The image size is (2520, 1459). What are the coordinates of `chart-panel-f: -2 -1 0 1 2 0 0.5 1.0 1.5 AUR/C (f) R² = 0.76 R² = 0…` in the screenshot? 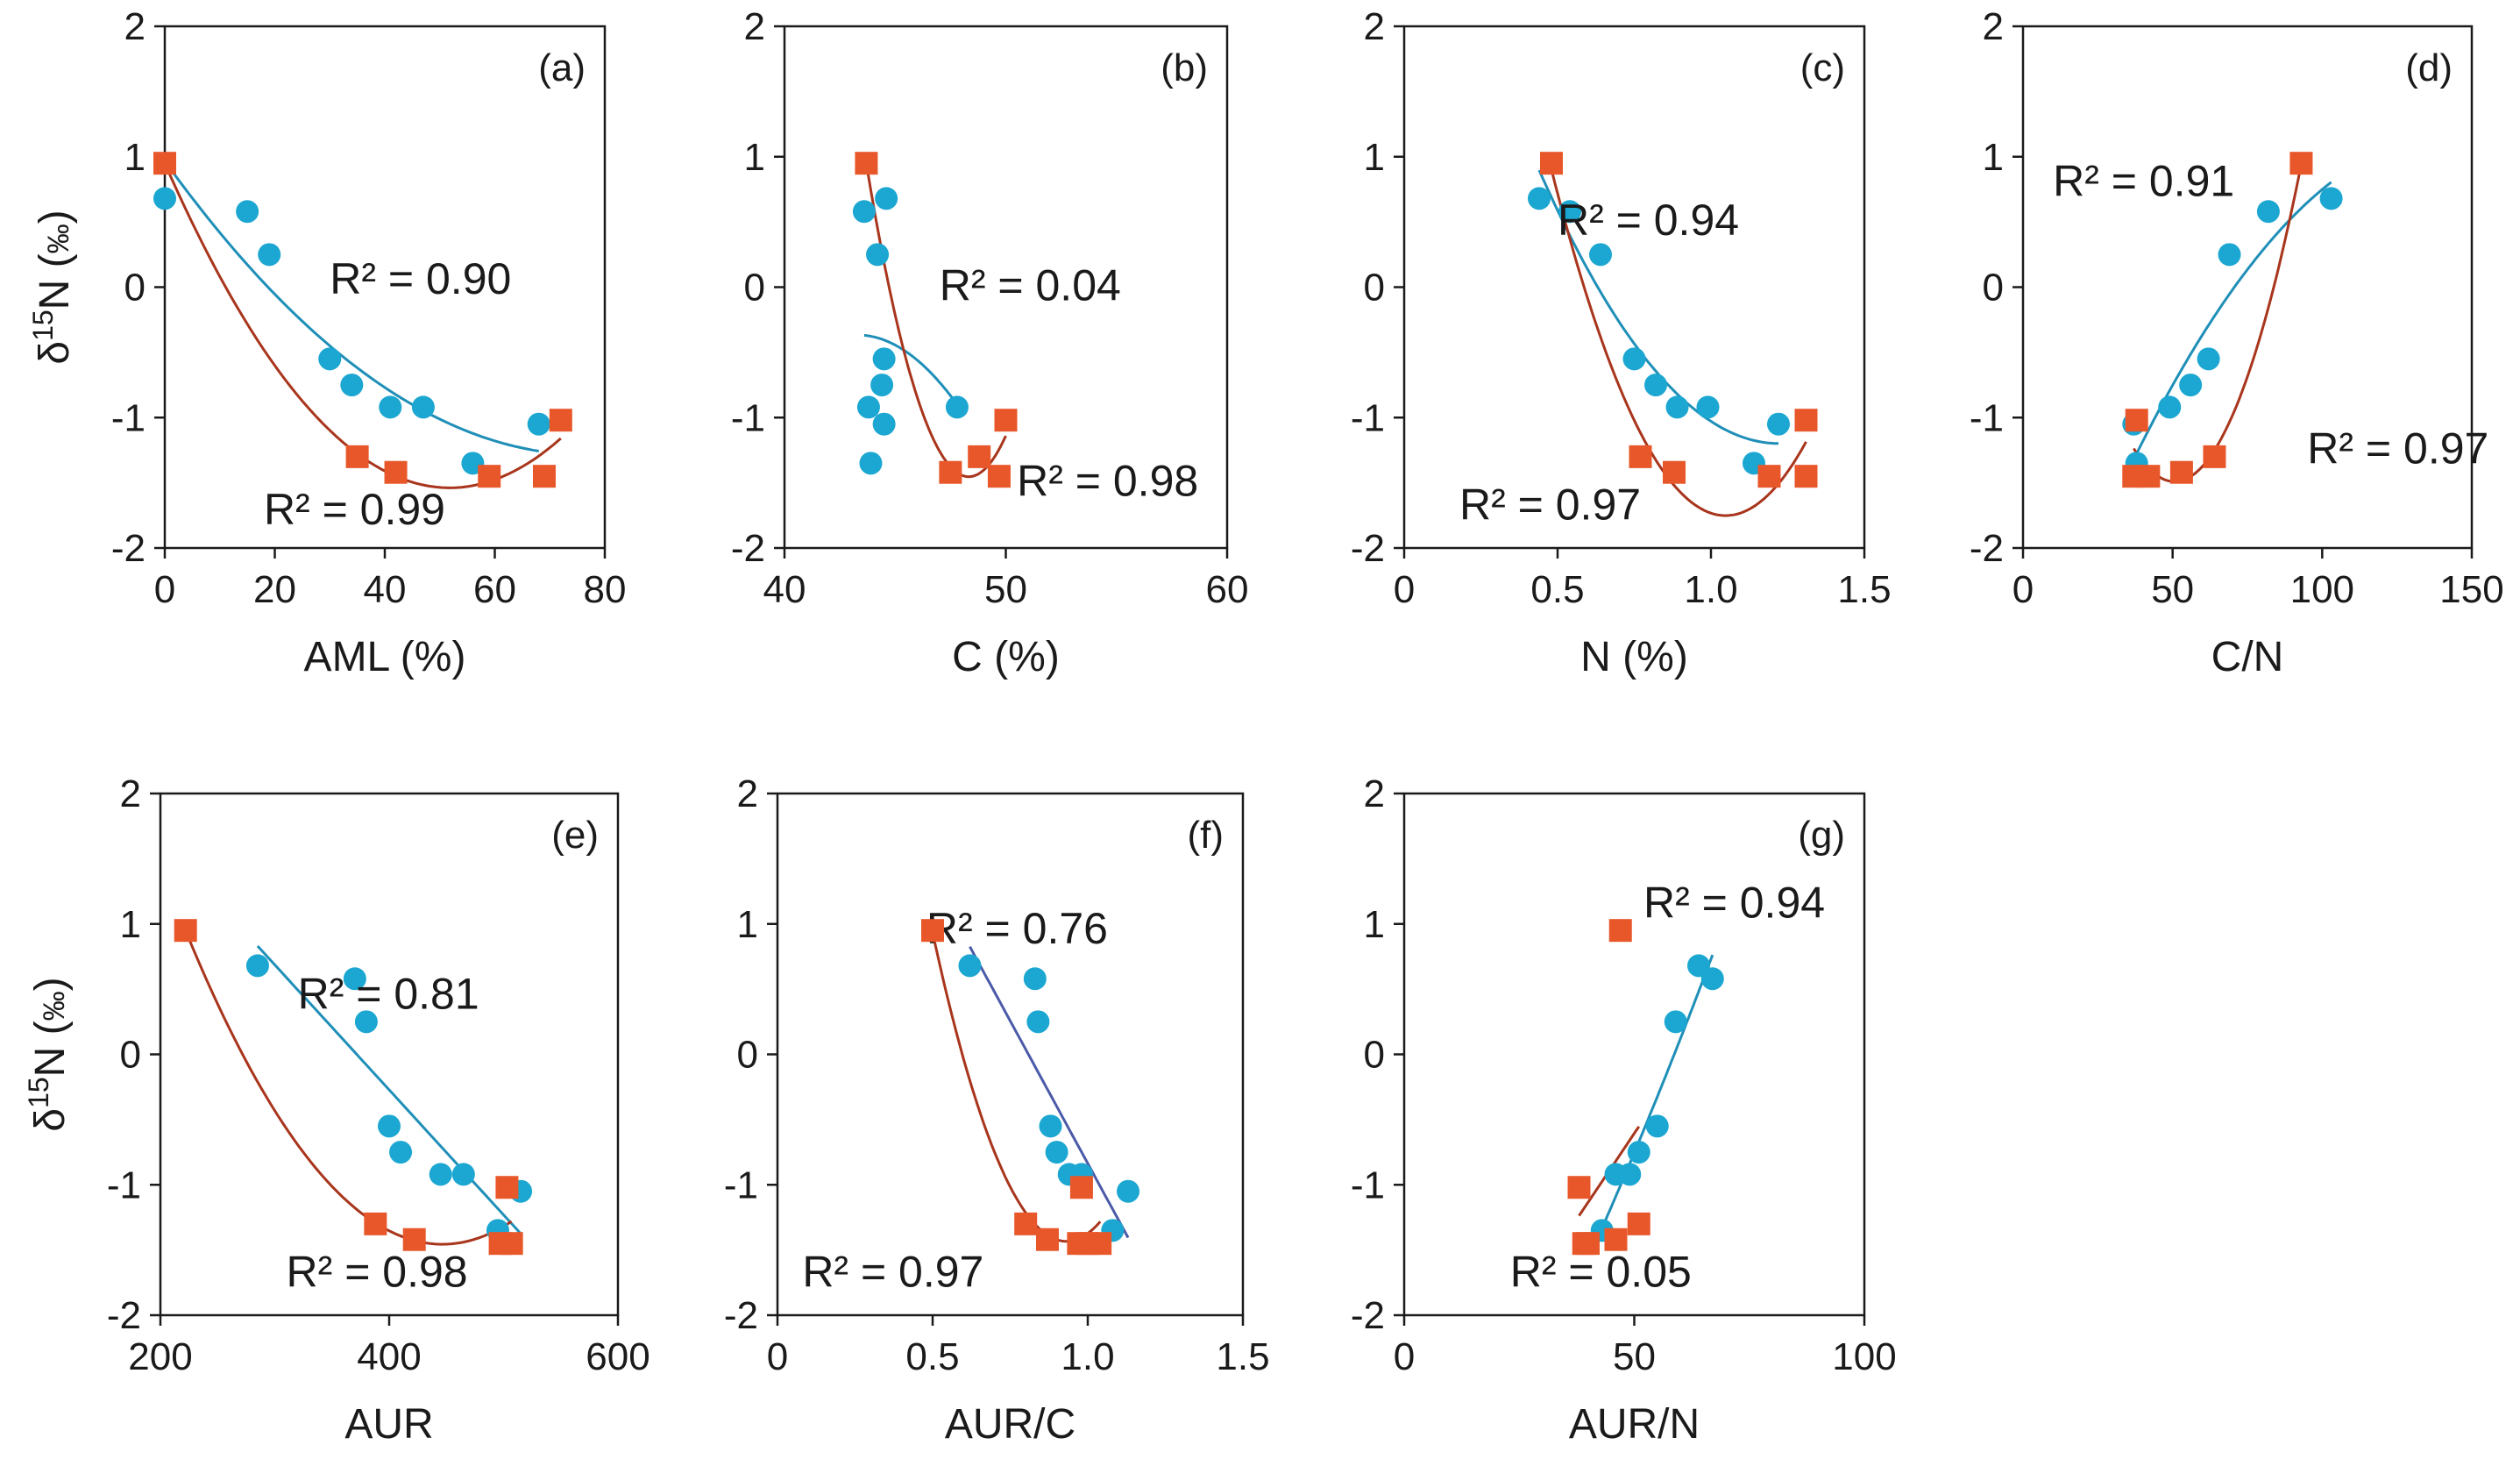 It's located at (997, 1110).